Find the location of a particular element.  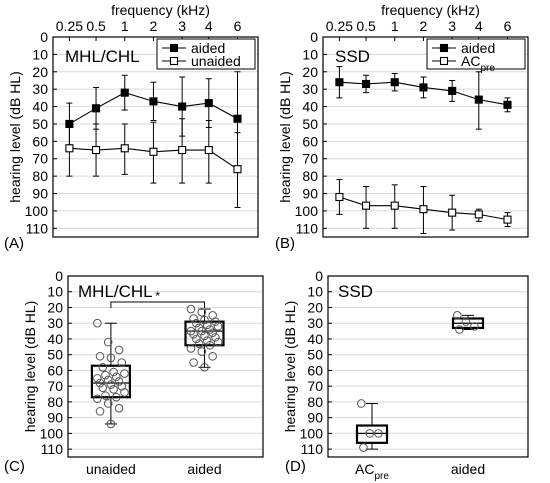

y-tick-label: 80 is located at coordinates (40, 176).